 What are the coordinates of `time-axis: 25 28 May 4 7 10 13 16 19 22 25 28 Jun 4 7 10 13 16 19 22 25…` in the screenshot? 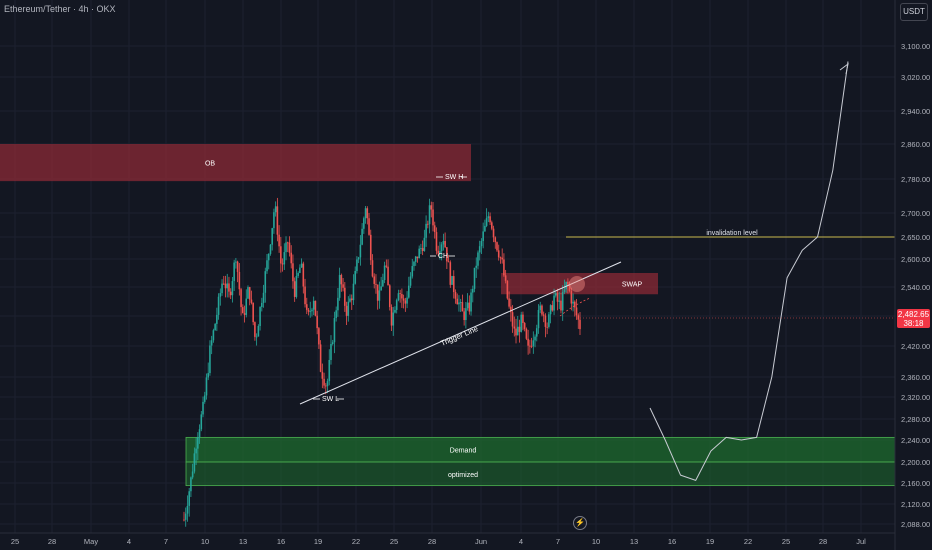 It's located at (438, 541).